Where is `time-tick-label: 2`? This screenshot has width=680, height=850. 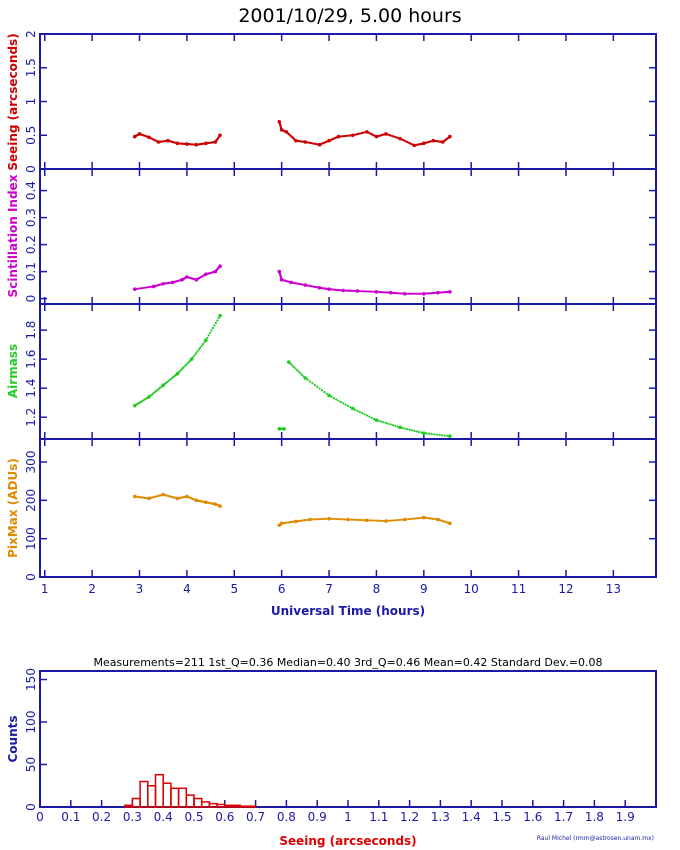
time-tick-label: 2 is located at coordinates (92, 589).